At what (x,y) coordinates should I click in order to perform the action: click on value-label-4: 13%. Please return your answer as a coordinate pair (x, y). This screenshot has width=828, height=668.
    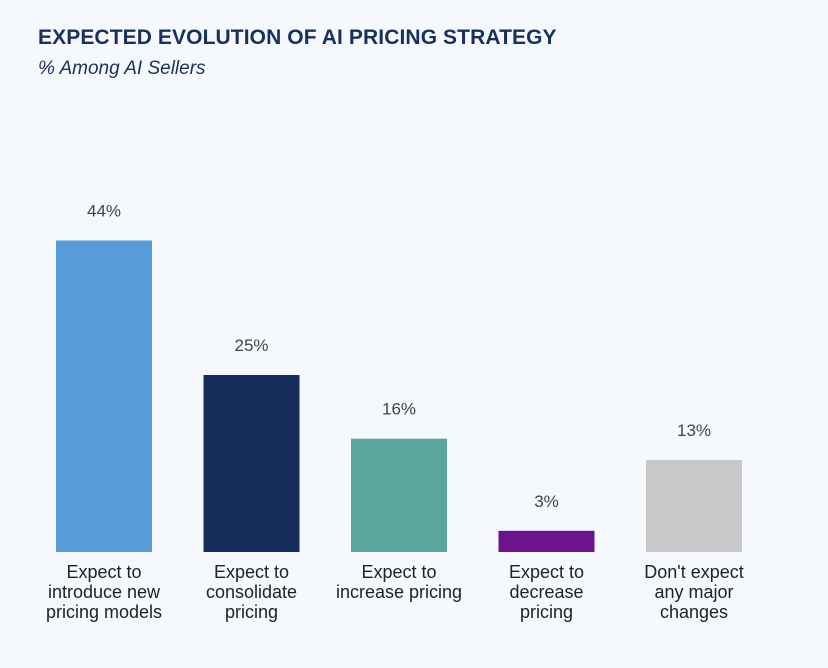
    Looking at the image, I should click on (694, 430).